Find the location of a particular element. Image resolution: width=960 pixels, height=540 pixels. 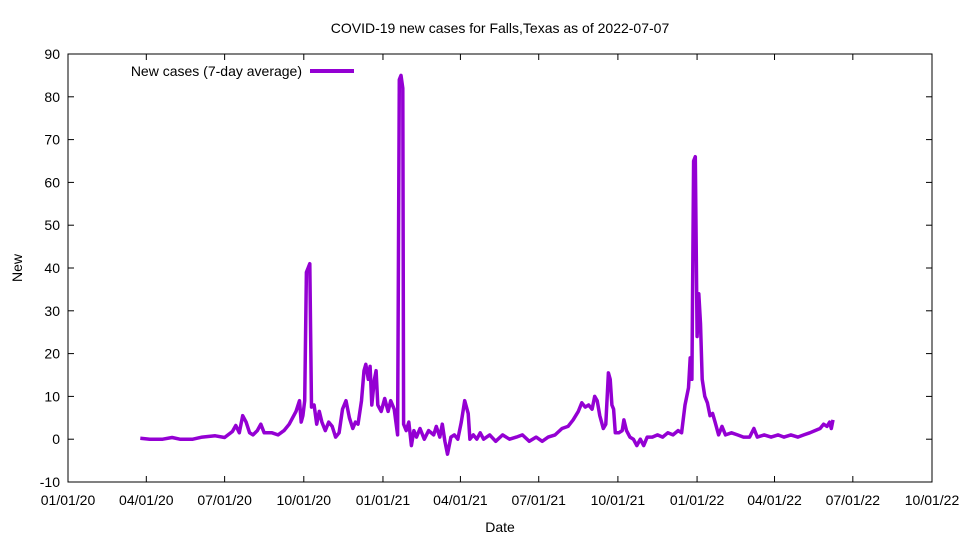

legend-label: New cases (7-day average) is located at coordinates (216, 71).